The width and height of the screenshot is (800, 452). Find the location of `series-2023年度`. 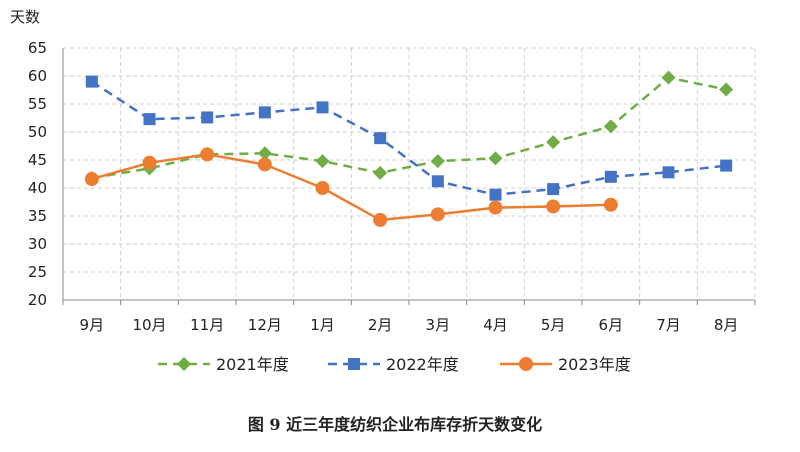

series-2023年度 is located at coordinates (351, 187).